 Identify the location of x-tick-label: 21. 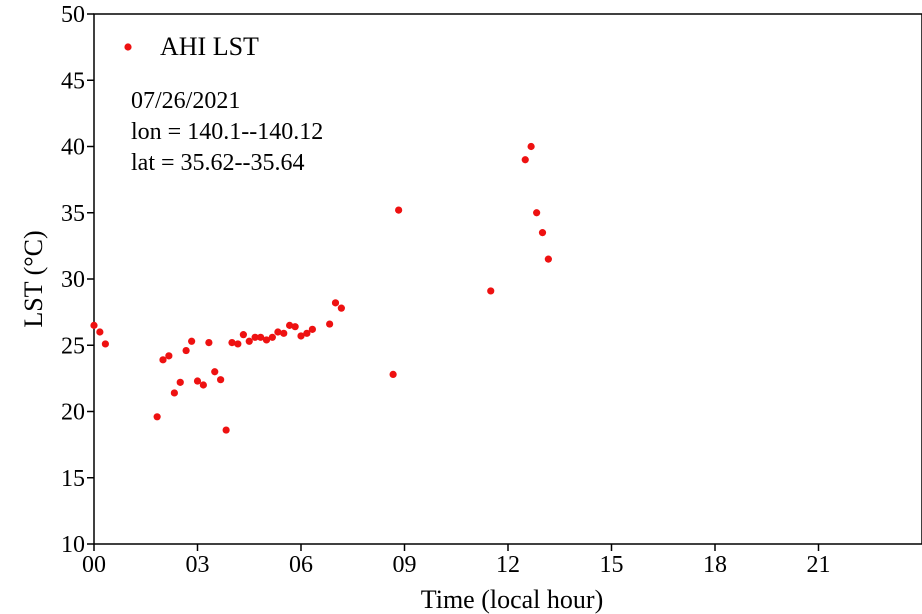
(819, 565).